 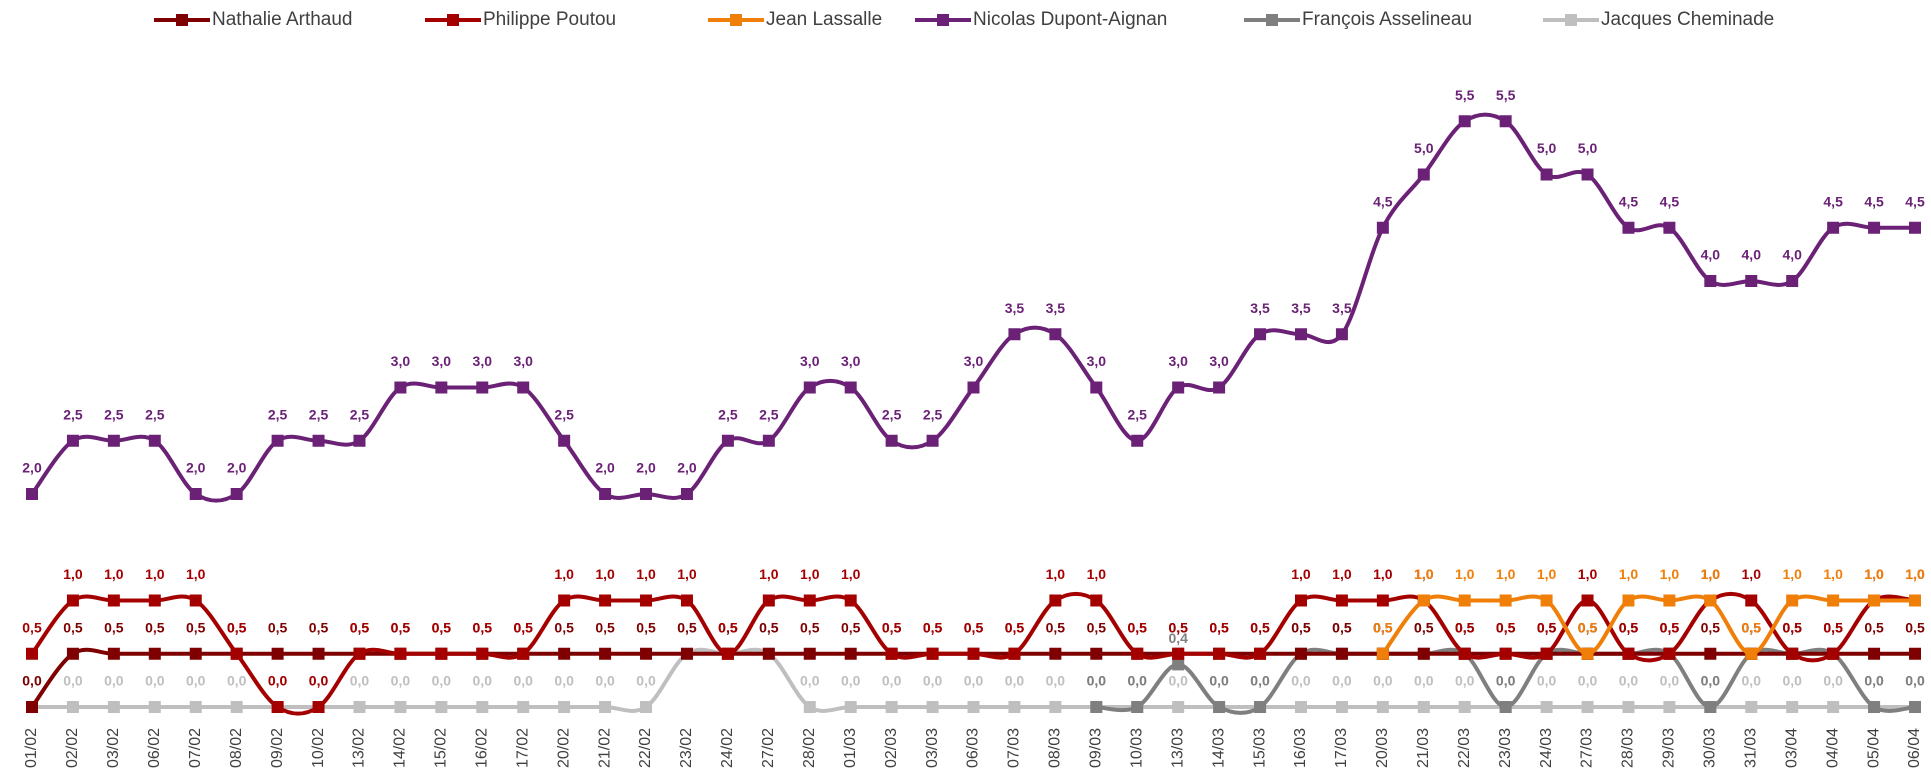 I want to click on data-label: 5,5, so click(x=1465, y=95).